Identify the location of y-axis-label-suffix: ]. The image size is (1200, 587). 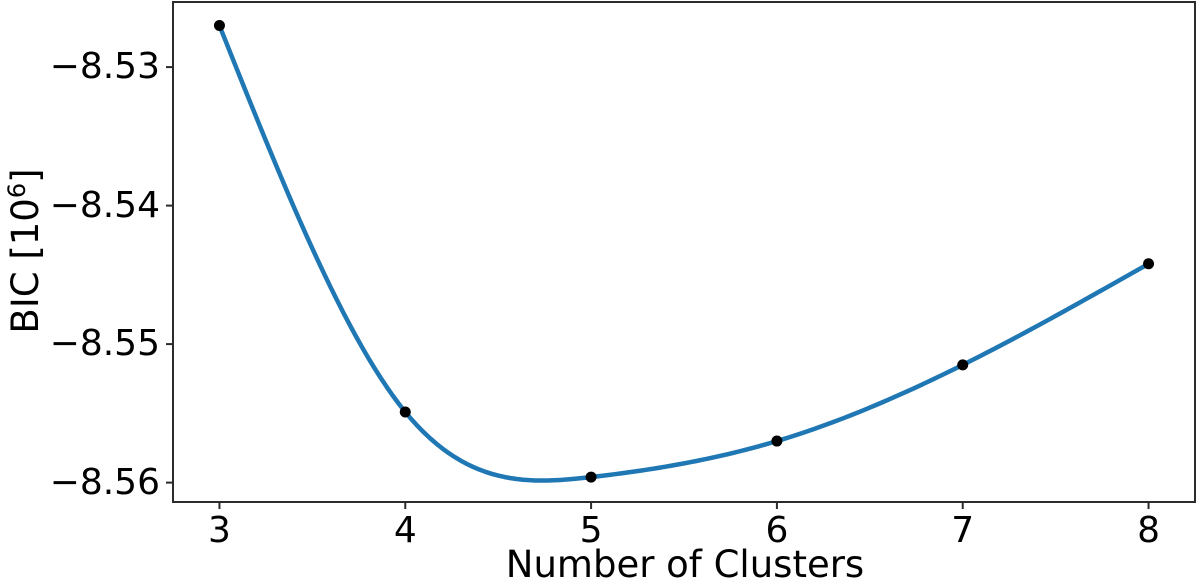
(25, 175).